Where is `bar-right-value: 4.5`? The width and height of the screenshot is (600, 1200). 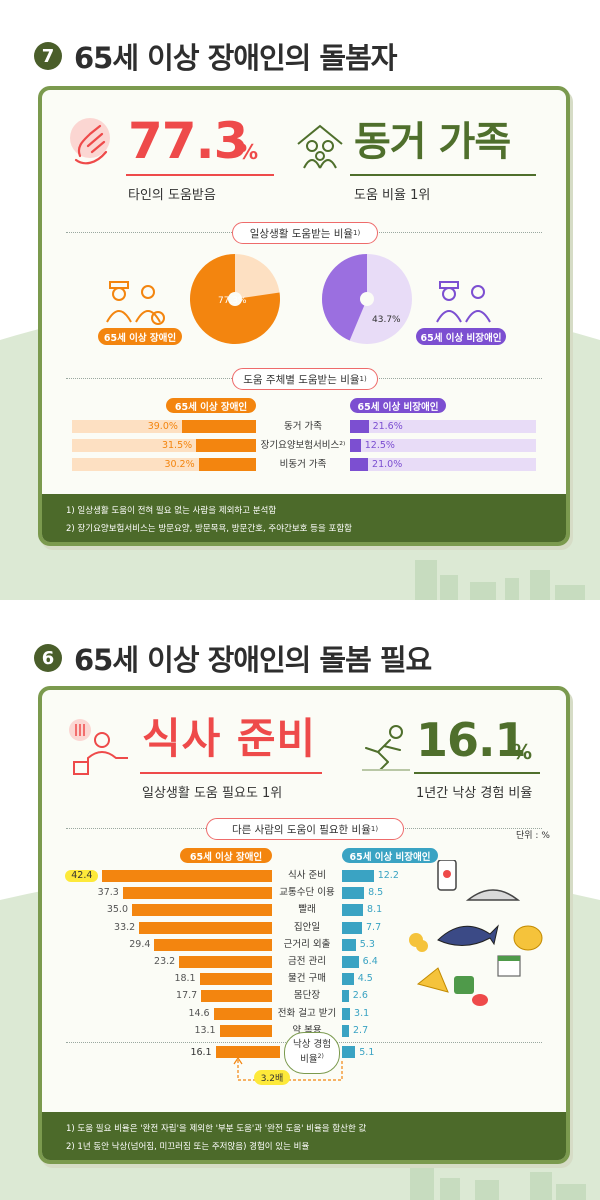
bar-right-value: 4.5 is located at coordinates (365, 979).